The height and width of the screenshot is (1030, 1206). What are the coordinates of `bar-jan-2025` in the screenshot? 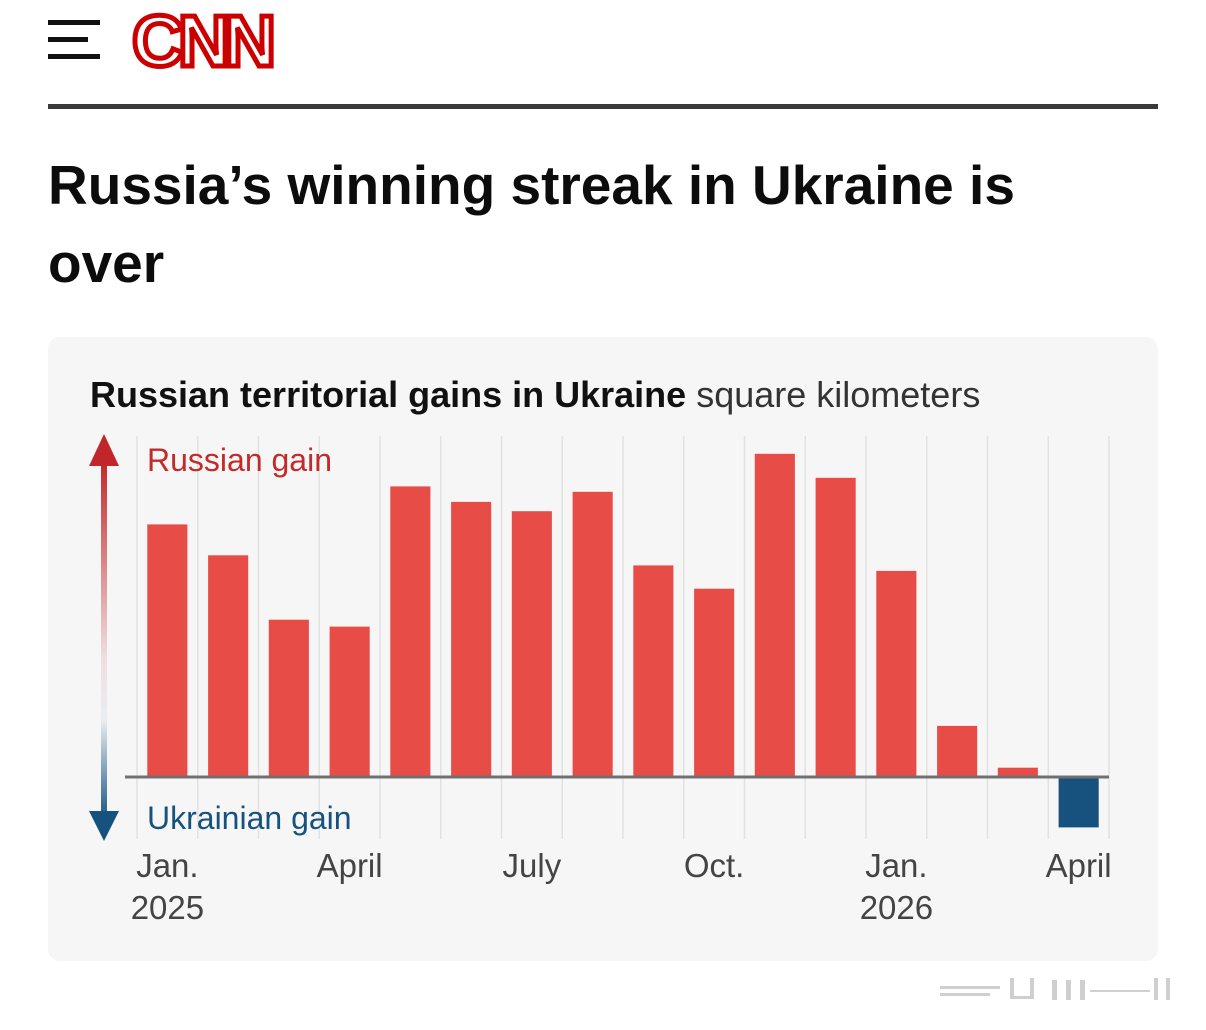 It's located at (167, 650).